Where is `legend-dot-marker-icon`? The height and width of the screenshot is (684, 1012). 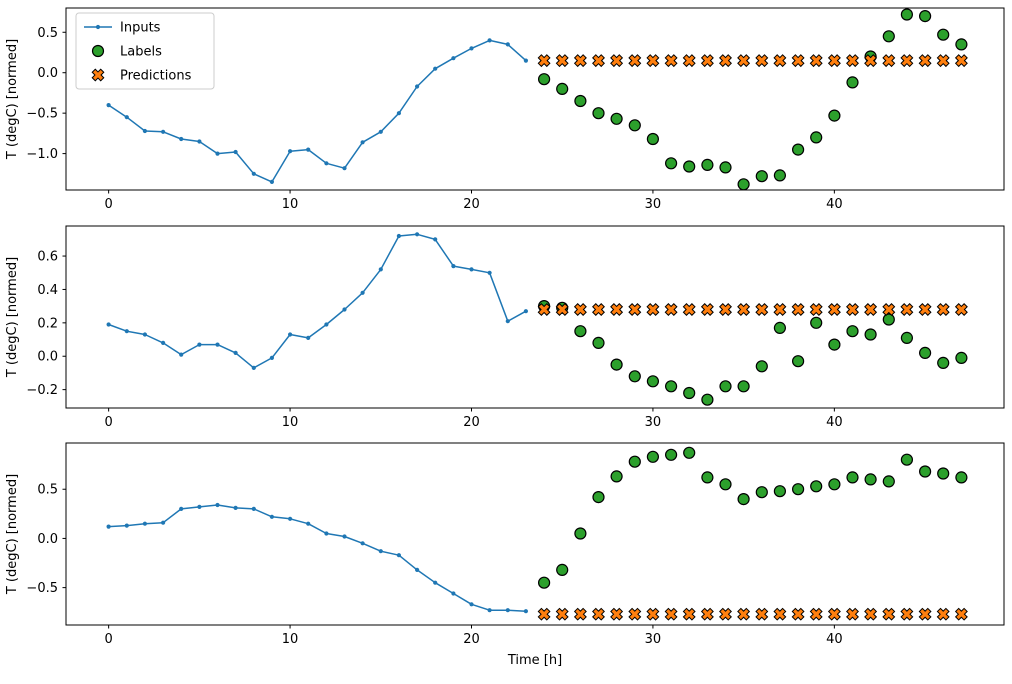 legend-dot-marker-icon is located at coordinates (98, 27).